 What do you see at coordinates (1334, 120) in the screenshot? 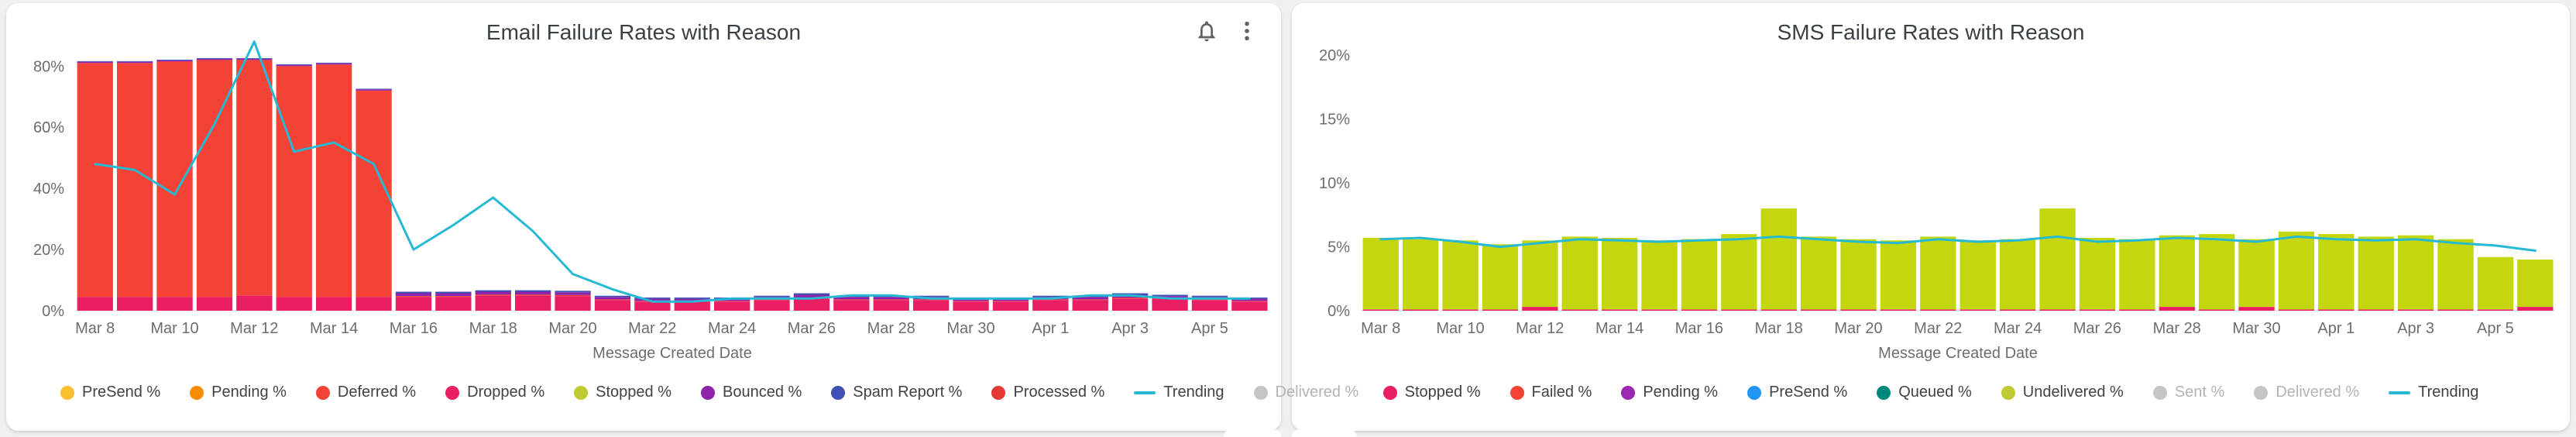
I see `svg-text: 15%` at bounding box center [1334, 120].